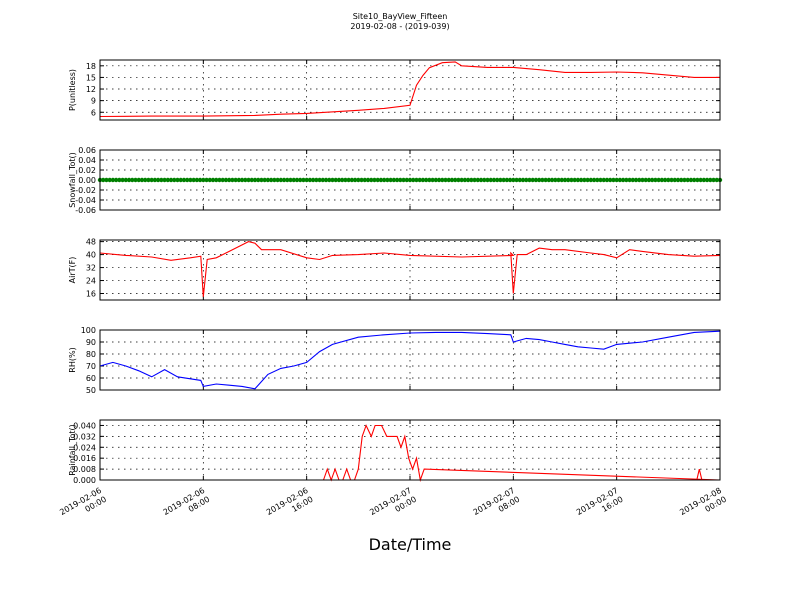  I want to click on panel-4: 50 60 70 80 90 100 RH(%), so click(394, 360).